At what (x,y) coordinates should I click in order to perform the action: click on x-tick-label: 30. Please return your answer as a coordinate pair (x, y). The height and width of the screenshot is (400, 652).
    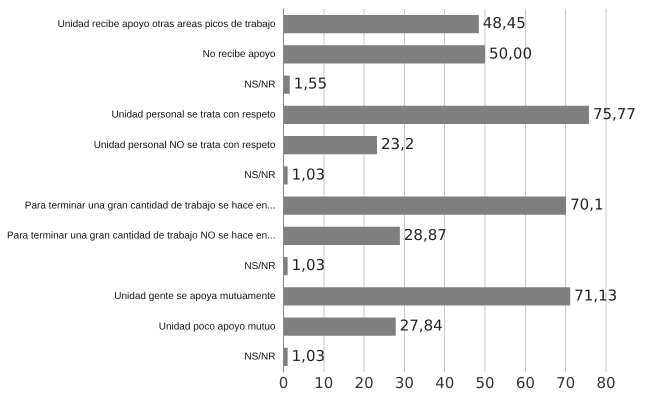
    Looking at the image, I should click on (404, 383).